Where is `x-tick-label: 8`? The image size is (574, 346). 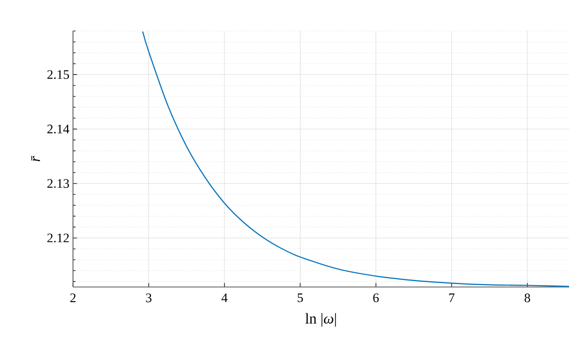 x-tick-label: 8 is located at coordinates (527, 298).